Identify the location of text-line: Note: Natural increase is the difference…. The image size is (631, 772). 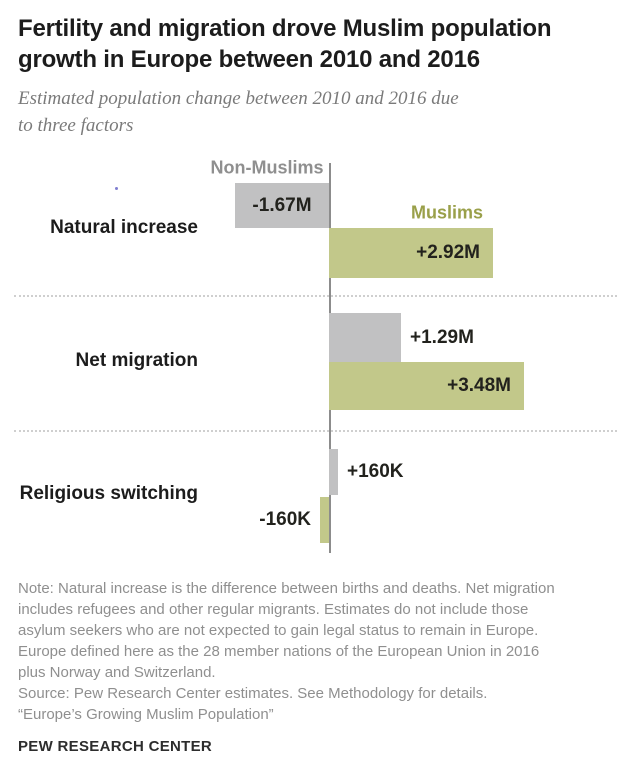
(286, 588).